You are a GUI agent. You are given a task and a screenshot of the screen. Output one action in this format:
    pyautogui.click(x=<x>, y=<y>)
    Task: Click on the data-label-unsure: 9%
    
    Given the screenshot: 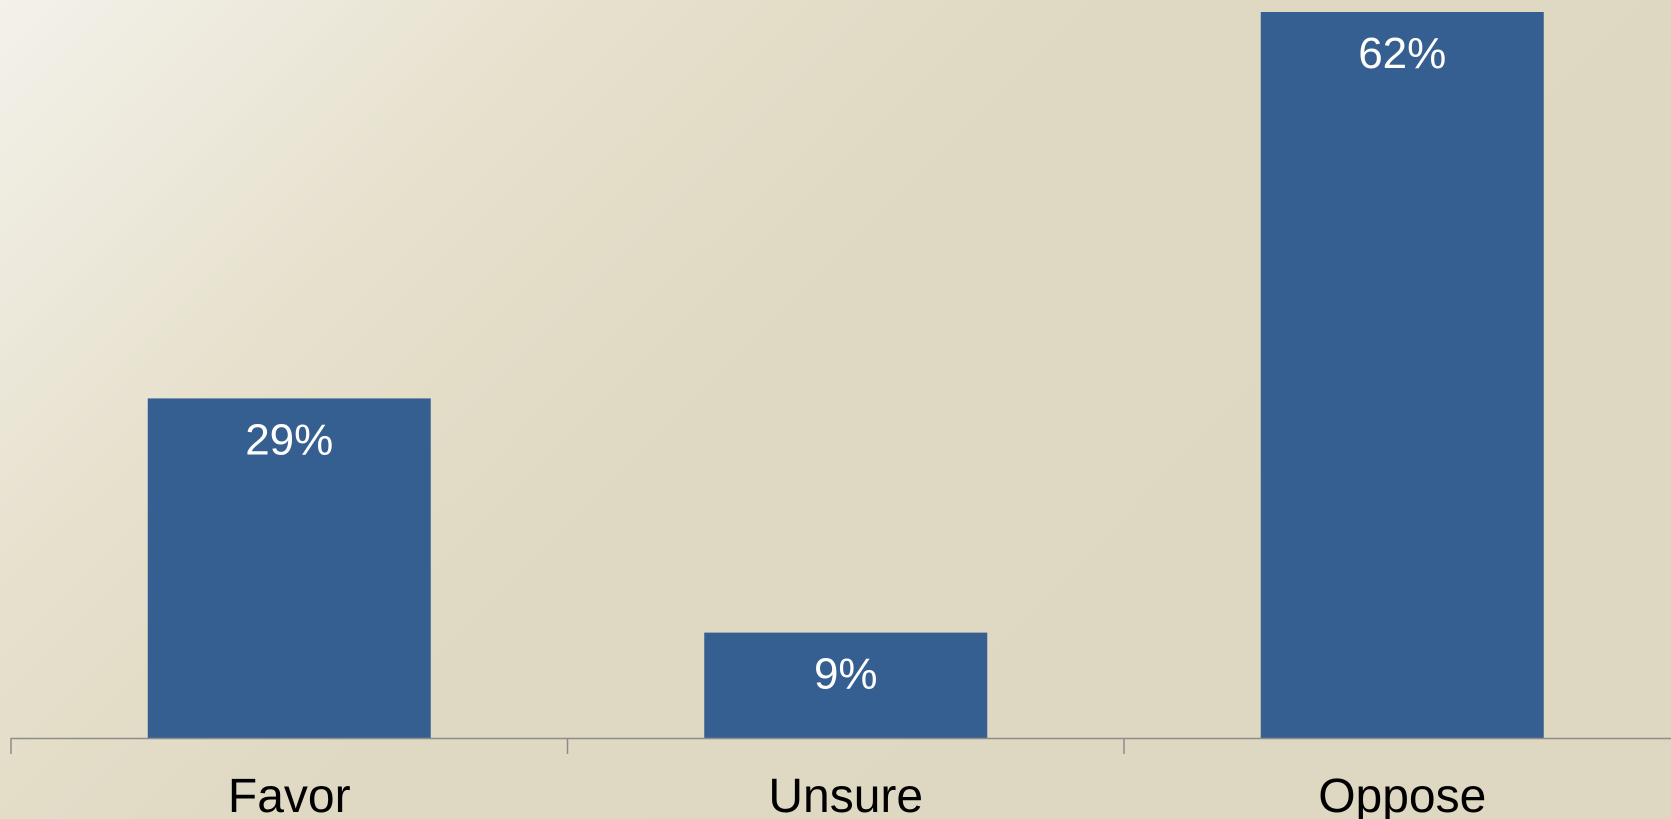 What is the action you would take?
    pyautogui.click(x=846, y=674)
    